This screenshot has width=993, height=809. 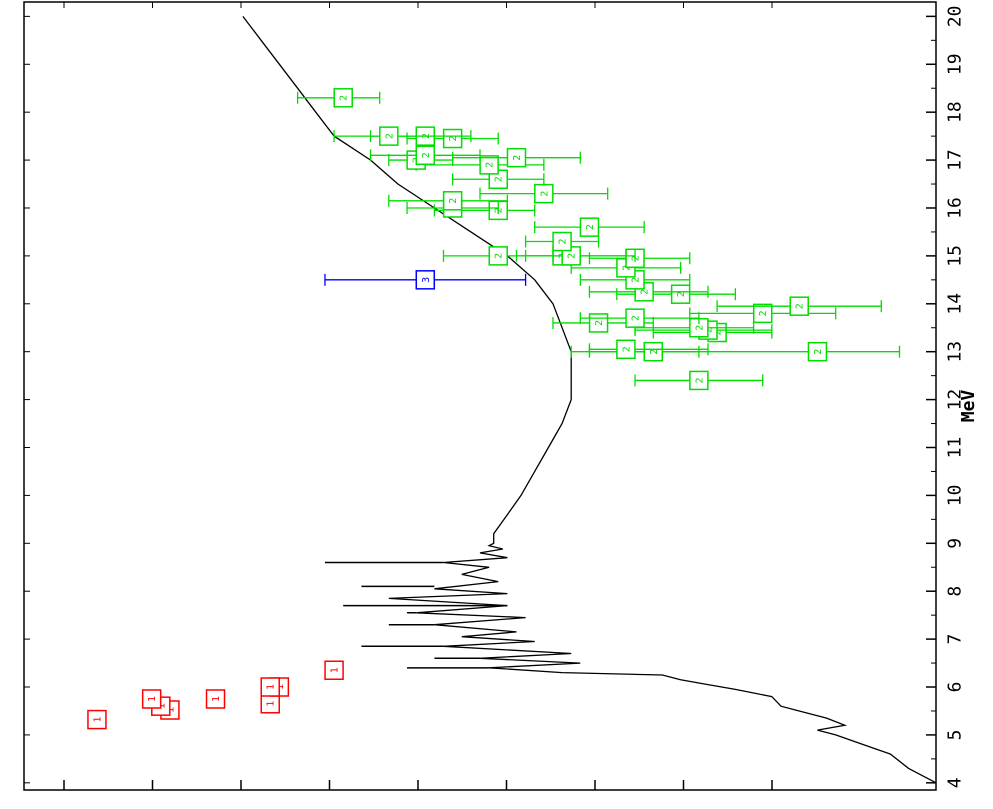 I want to click on x-tick-label-4: 4, so click(x=954, y=782).